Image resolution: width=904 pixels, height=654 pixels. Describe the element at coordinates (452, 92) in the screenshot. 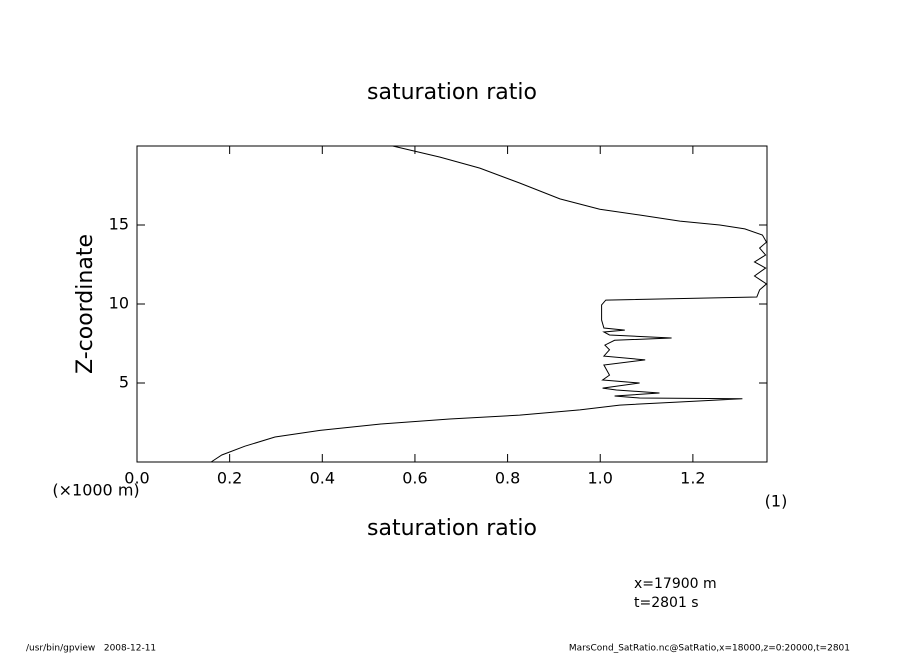

I see `chart-title: saturation ratio` at that location.